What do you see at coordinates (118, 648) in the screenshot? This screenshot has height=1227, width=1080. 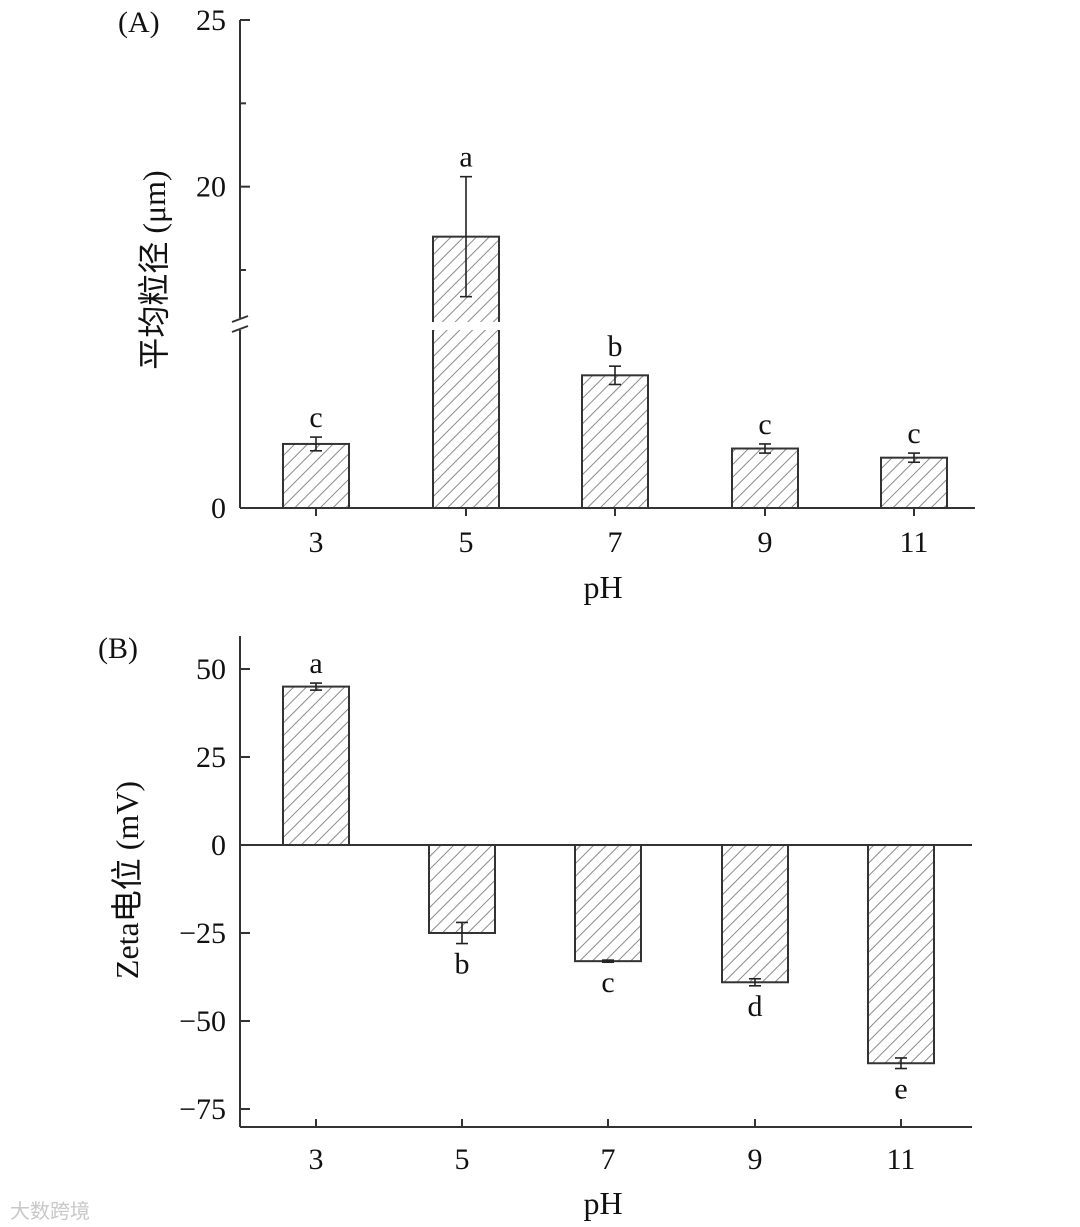 I see `panel-b-label: (B)` at bounding box center [118, 648].